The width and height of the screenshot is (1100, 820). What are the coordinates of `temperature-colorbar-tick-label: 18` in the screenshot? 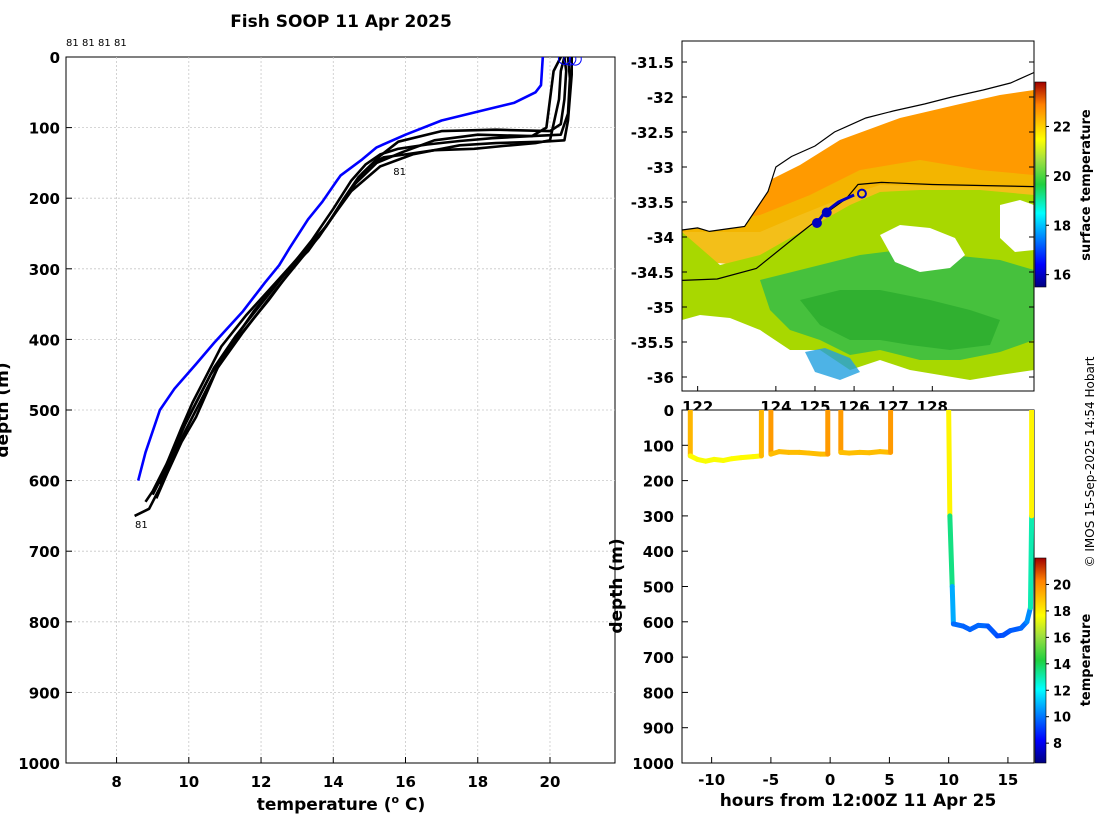 It's located at (1062, 612).